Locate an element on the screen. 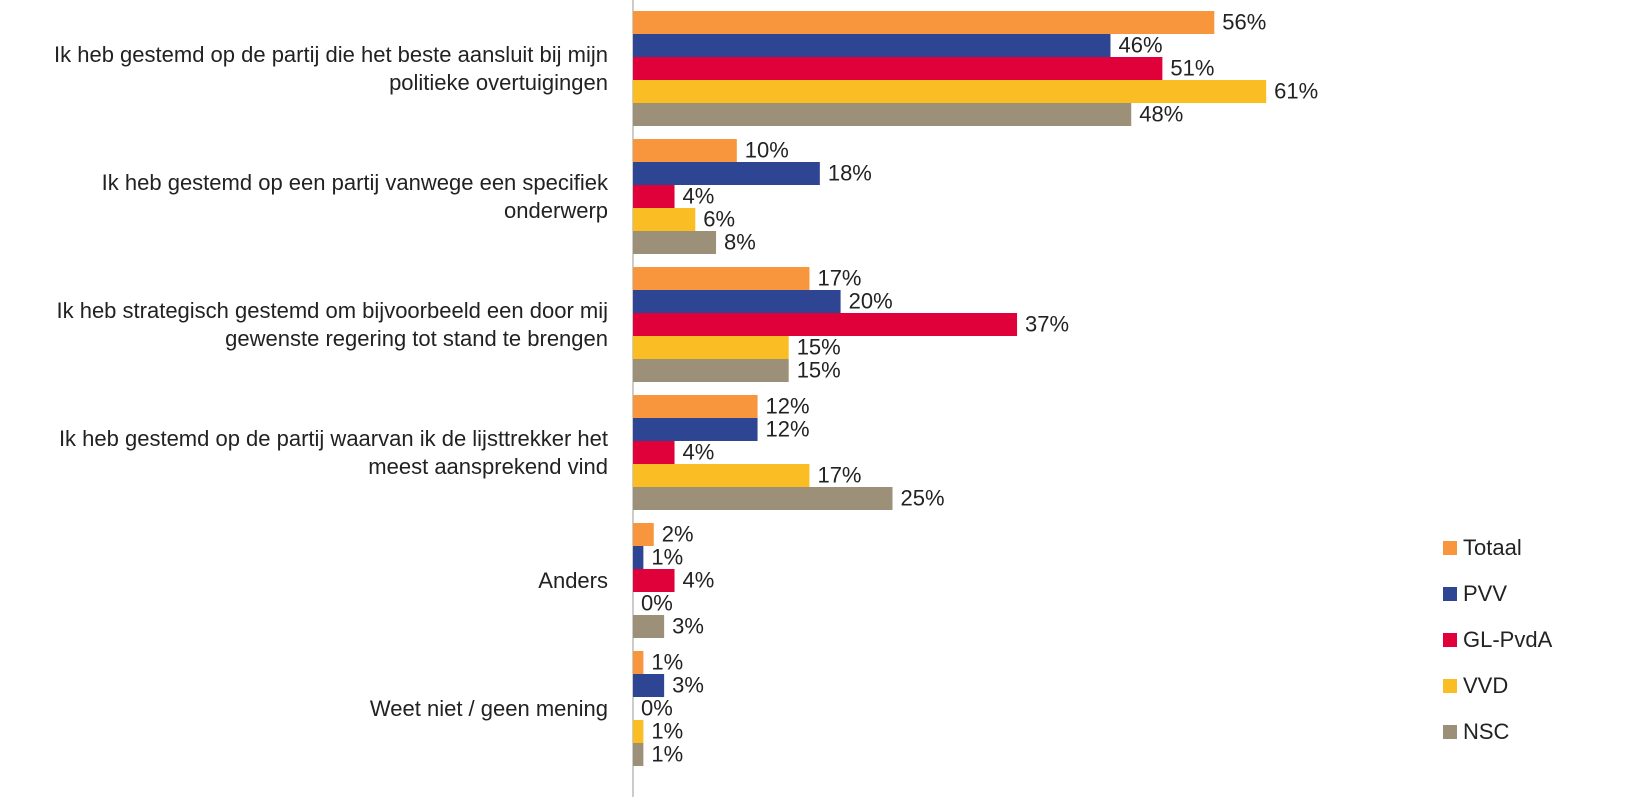  data-label: 2% is located at coordinates (678, 533).